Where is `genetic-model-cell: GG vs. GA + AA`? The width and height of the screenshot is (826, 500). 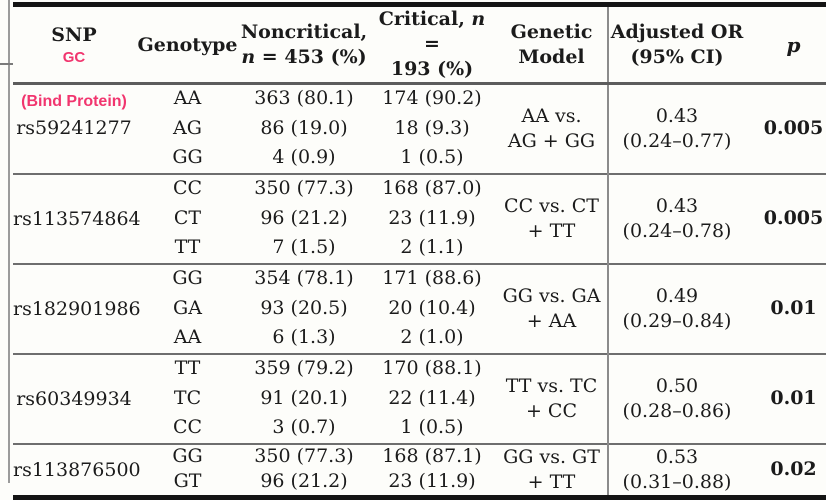
genetic-model-cell: GG vs. GA + AA is located at coordinates (552, 309).